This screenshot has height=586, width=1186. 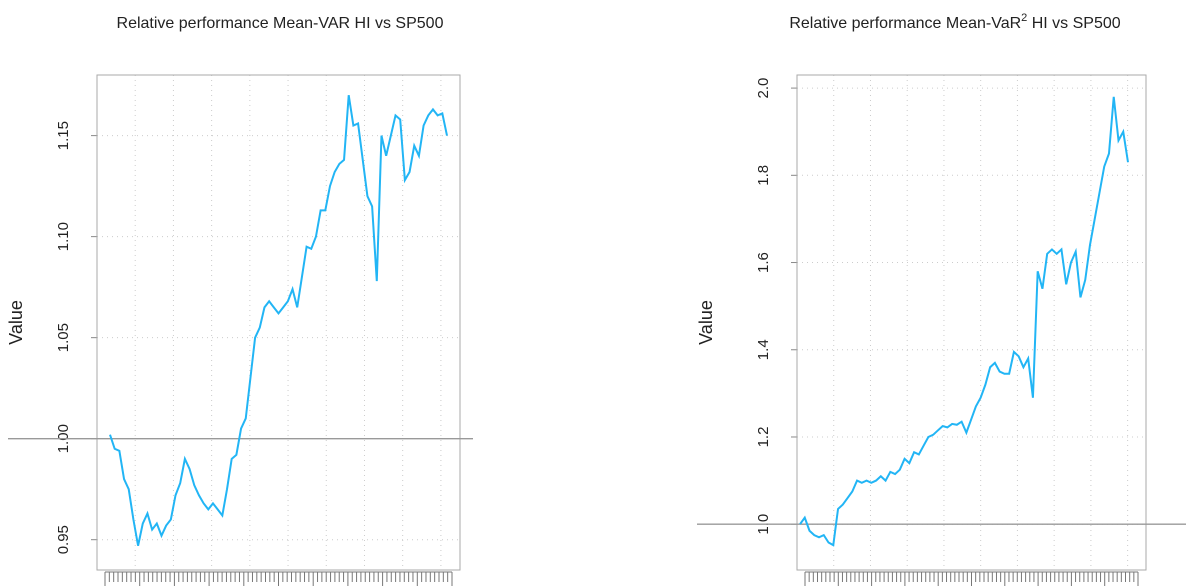 What do you see at coordinates (1024, 18) in the screenshot?
I see `title-superscript: 2` at bounding box center [1024, 18].